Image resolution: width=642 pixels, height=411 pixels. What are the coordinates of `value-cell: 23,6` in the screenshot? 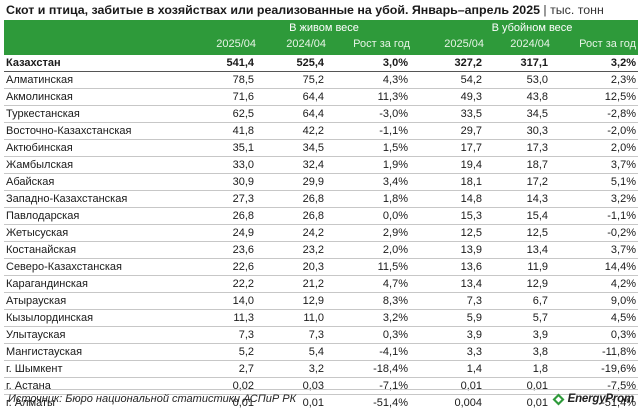 It's located at (223, 250).